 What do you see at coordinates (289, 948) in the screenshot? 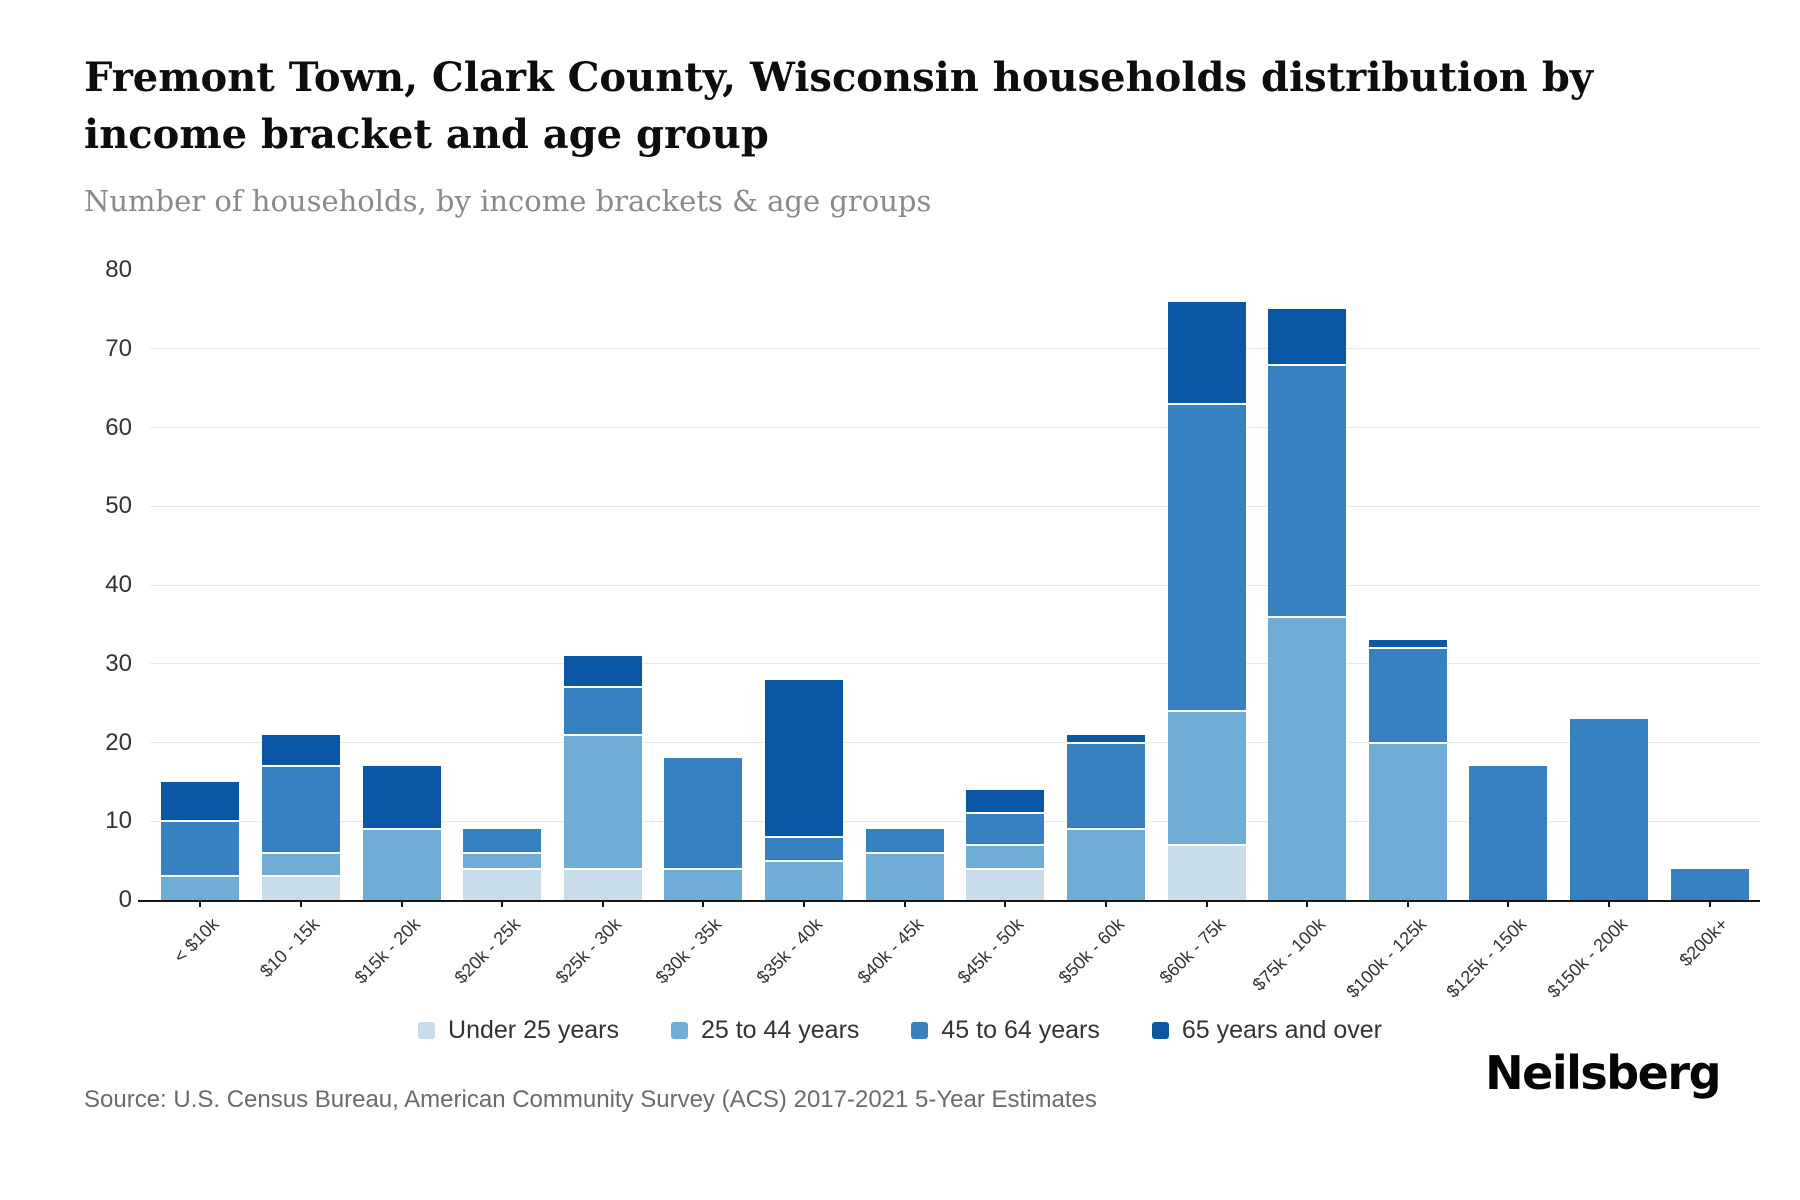
I see `x-tick-label: $10 - 15k` at bounding box center [289, 948].